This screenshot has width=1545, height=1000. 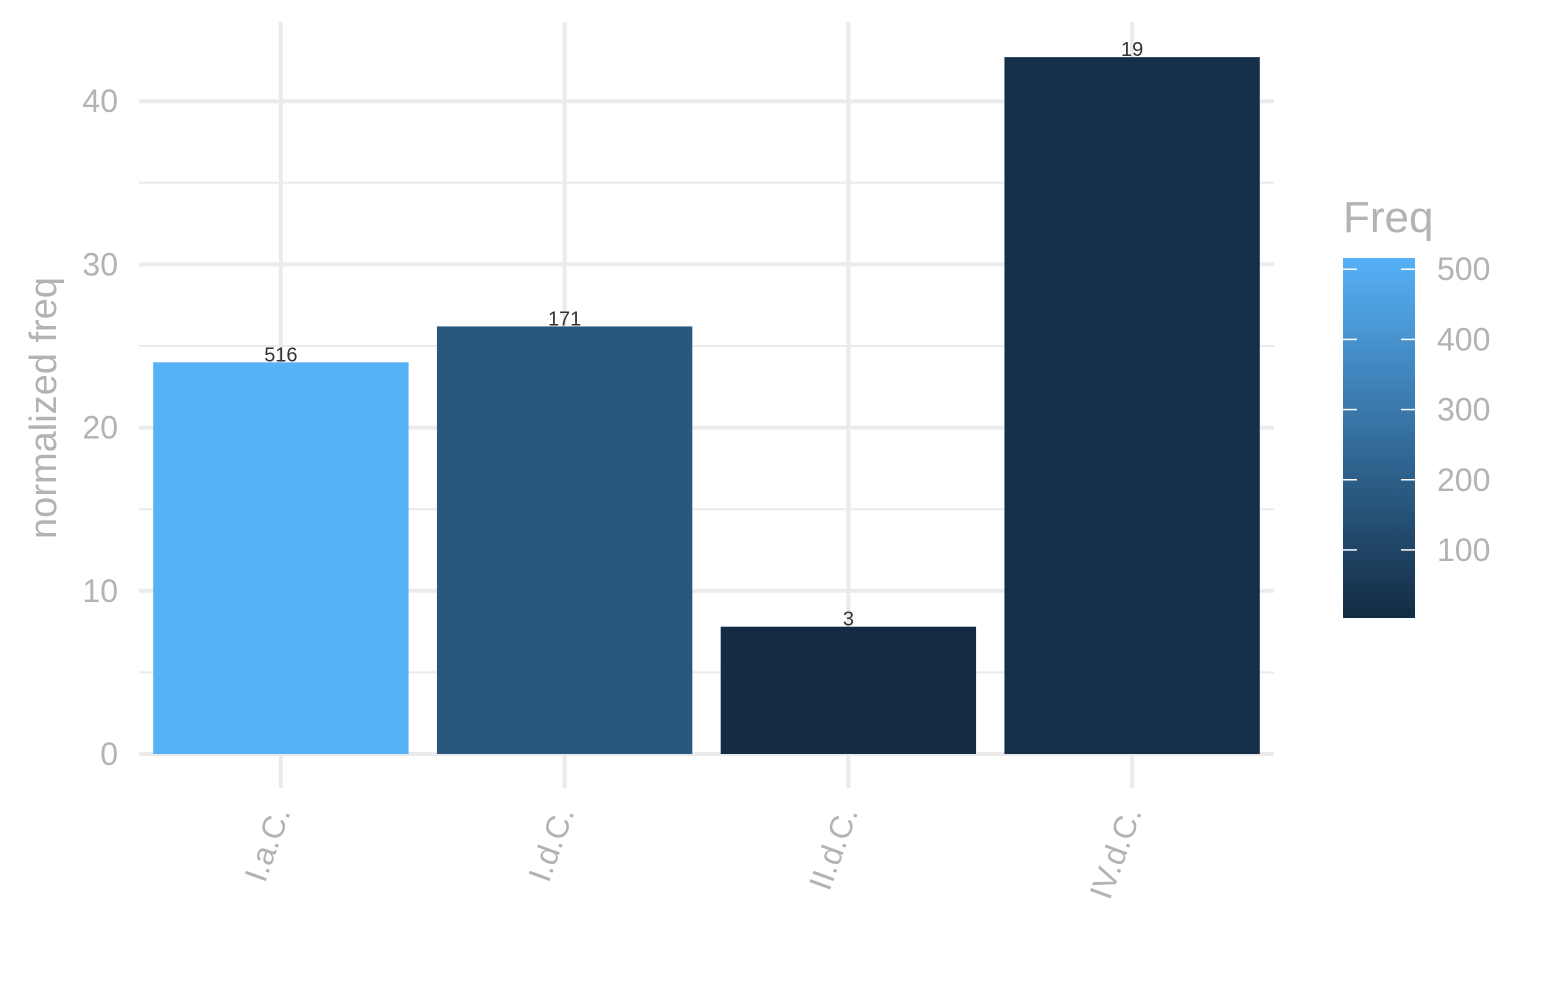 I want to click on color-legend: Freq 100 200 300 400 500, so click(x=1416, y=405).